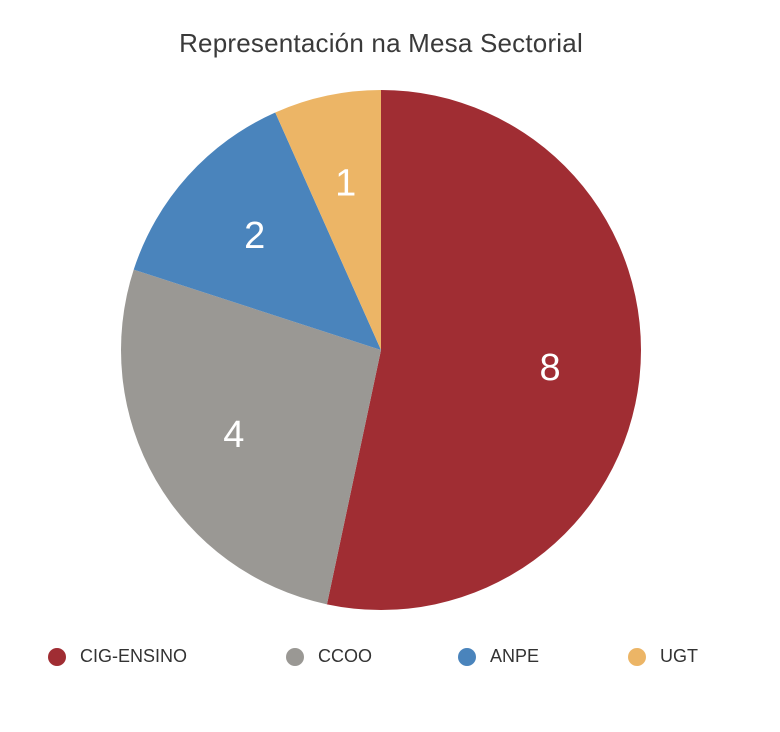 The image size is (780, 732). What do you see at coordinates (134, 656) in the screenshot?
I see `legend-label: CIG-ENSINO` at bounding box center [134, 656].